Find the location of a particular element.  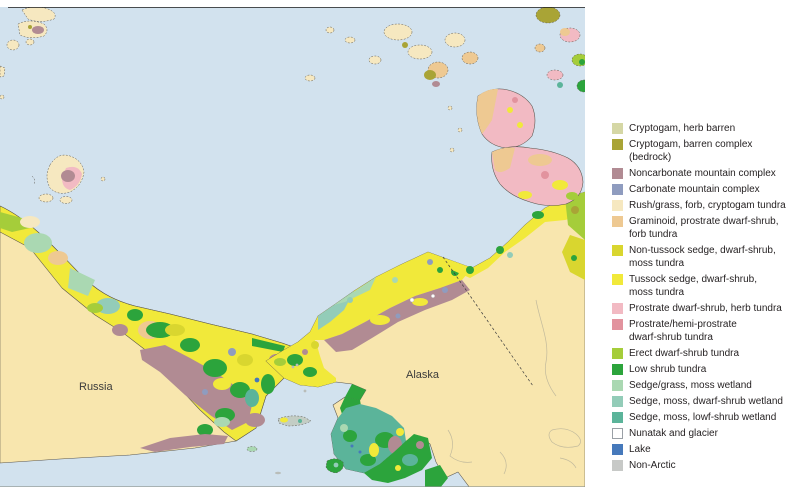

north-slope-tundra is located at coordinates (391, 296).